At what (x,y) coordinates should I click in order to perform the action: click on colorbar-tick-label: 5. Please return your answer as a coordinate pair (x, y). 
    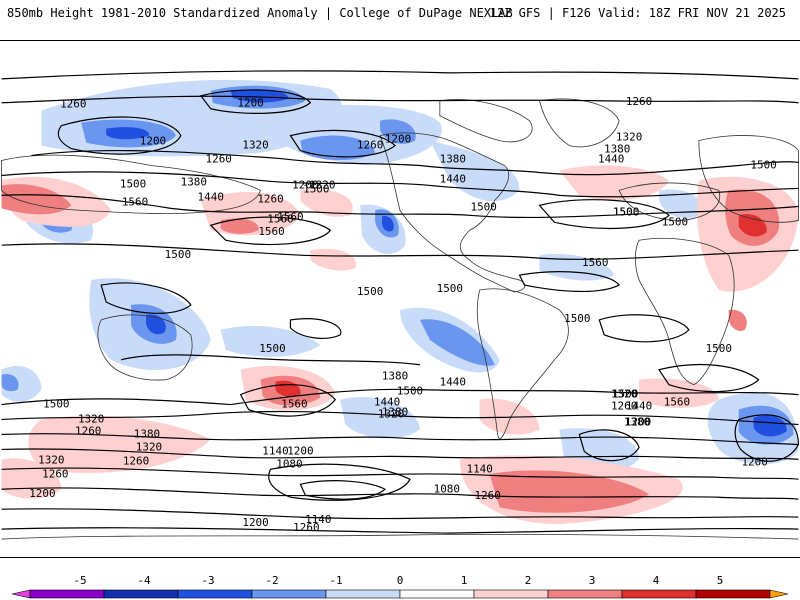
    Looking at the image, I should click on (720, 580).